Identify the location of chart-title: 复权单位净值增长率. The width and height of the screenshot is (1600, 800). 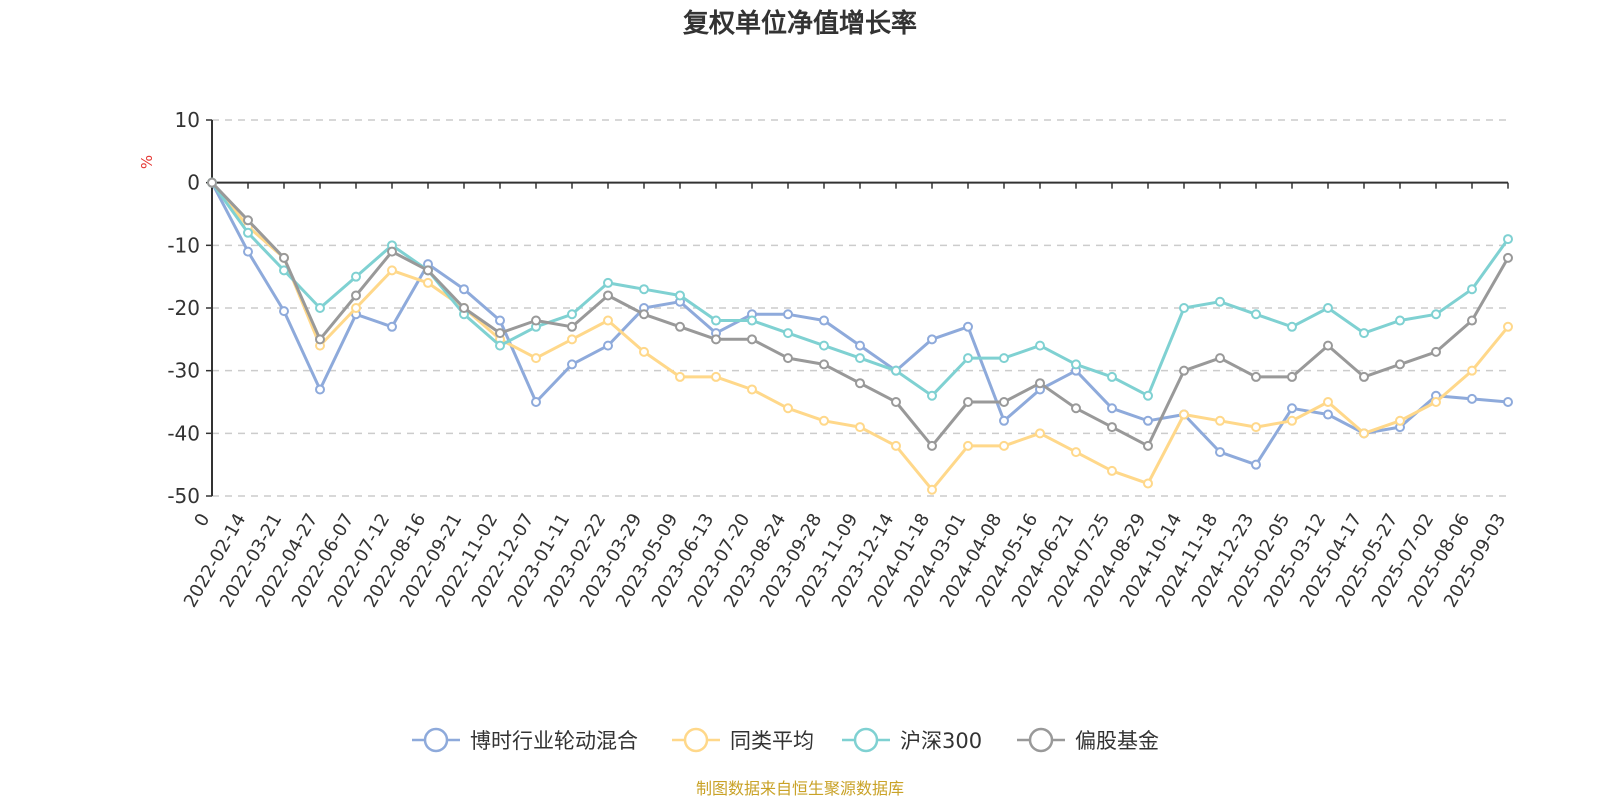
(800, 23).